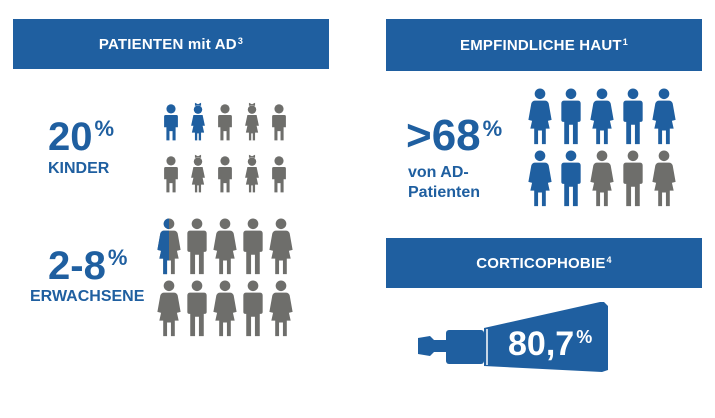  I want to click on right-panel-title-footnote: 1, so click(625, 42).